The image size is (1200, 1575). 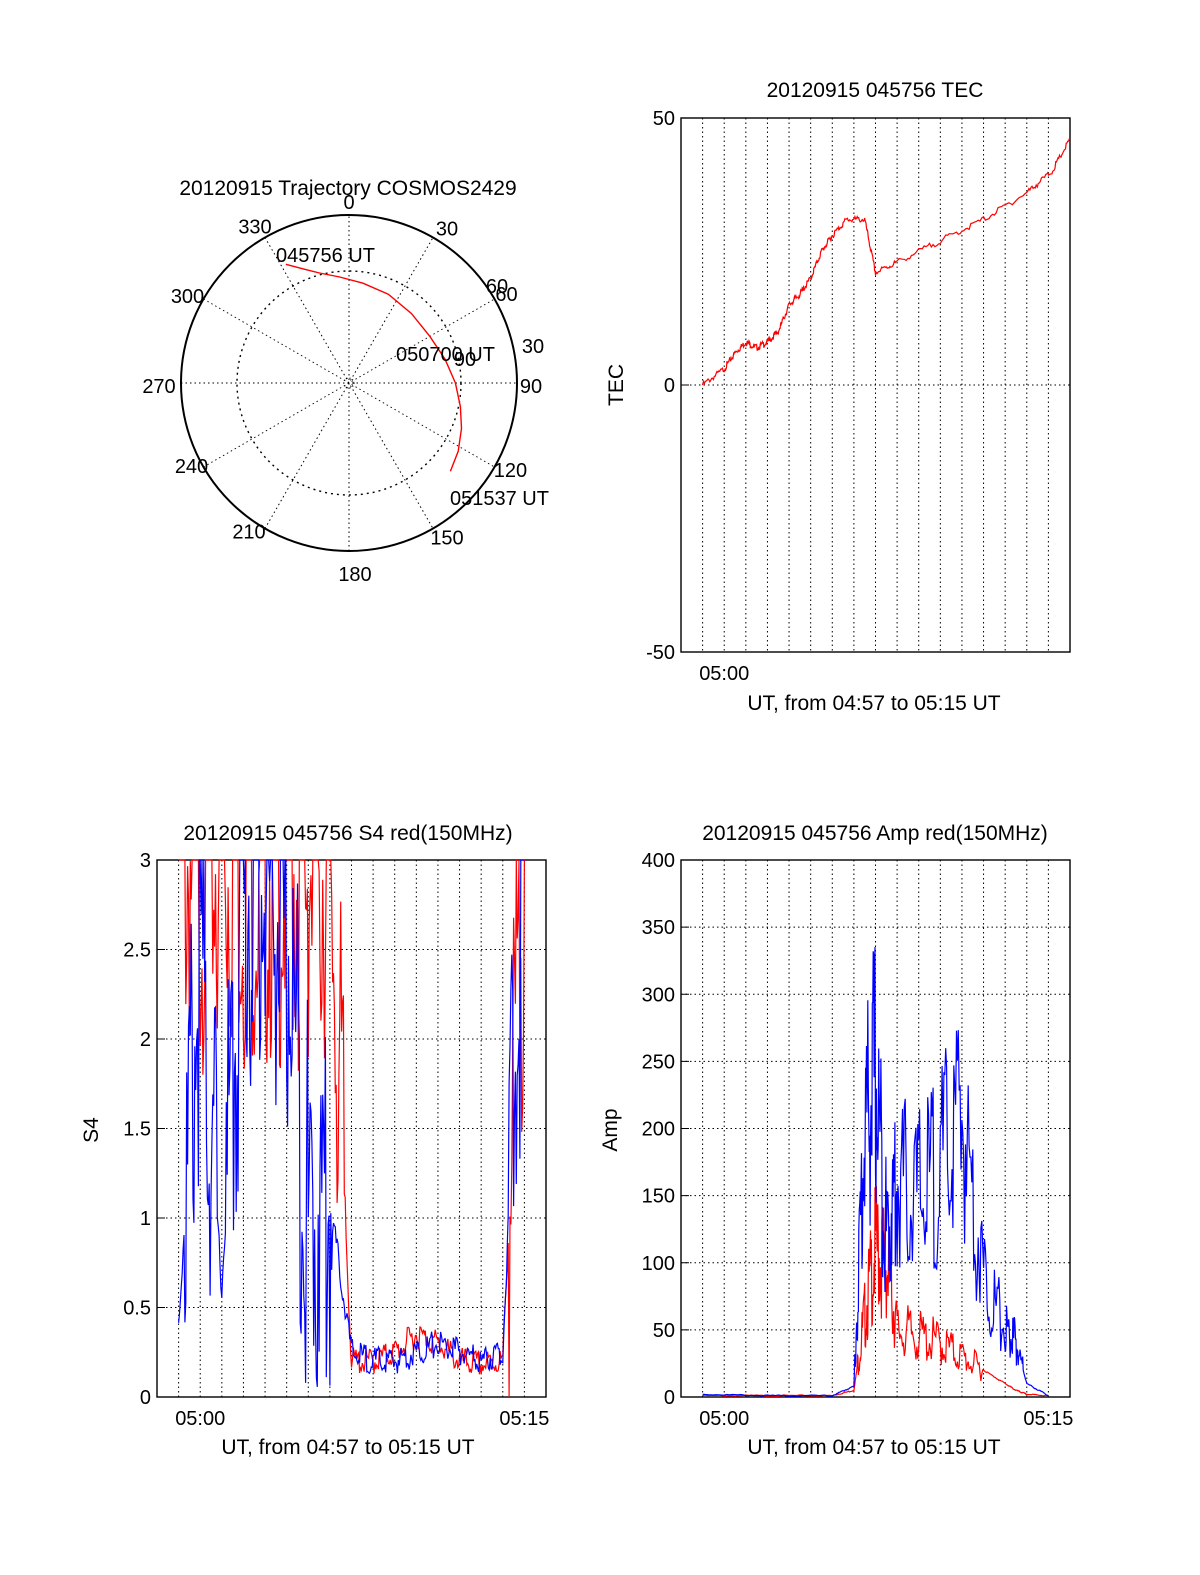 What do you see at coordinates (447, 230) in the screenshot?
I see `polar-angle-label: 30` at bounding box center [447, 230].